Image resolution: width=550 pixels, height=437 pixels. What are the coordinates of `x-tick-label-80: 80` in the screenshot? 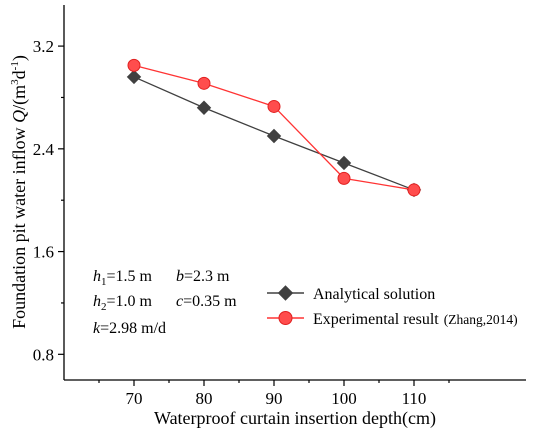 It's located at (204, 398).